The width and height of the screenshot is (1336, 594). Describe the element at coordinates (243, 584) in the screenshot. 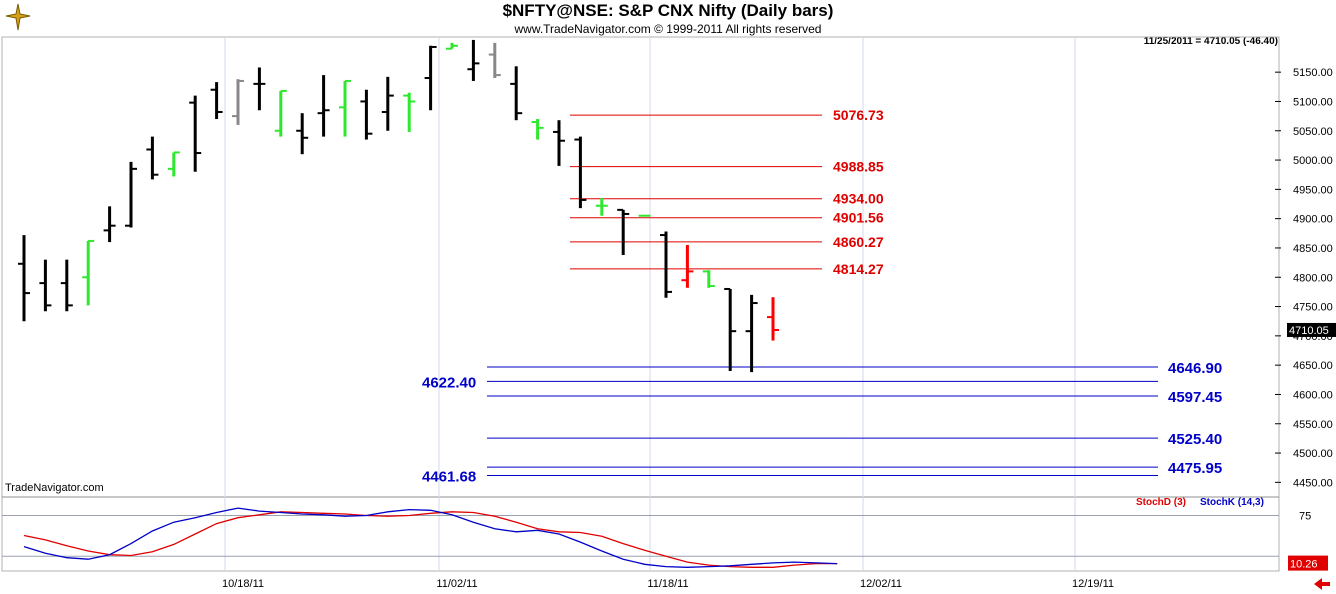

I see `x-tick-label: 10/18/11` at that location.